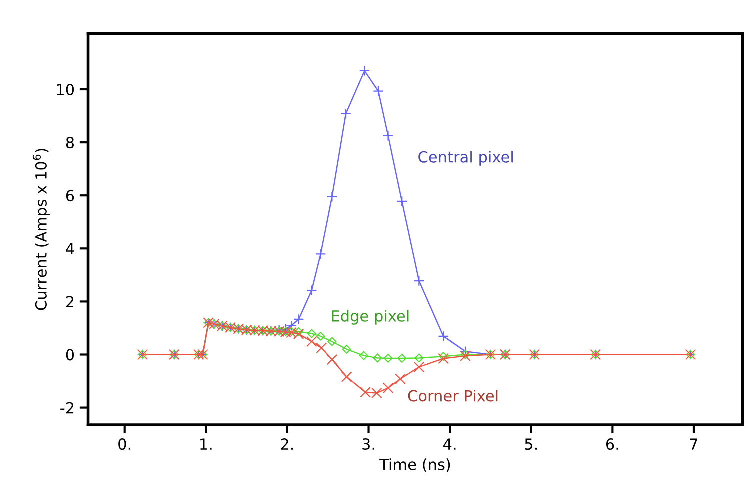  Describe the element at coordinates (370, 317) in the screenshot. I see `series-label: Edge pixel` at that location.